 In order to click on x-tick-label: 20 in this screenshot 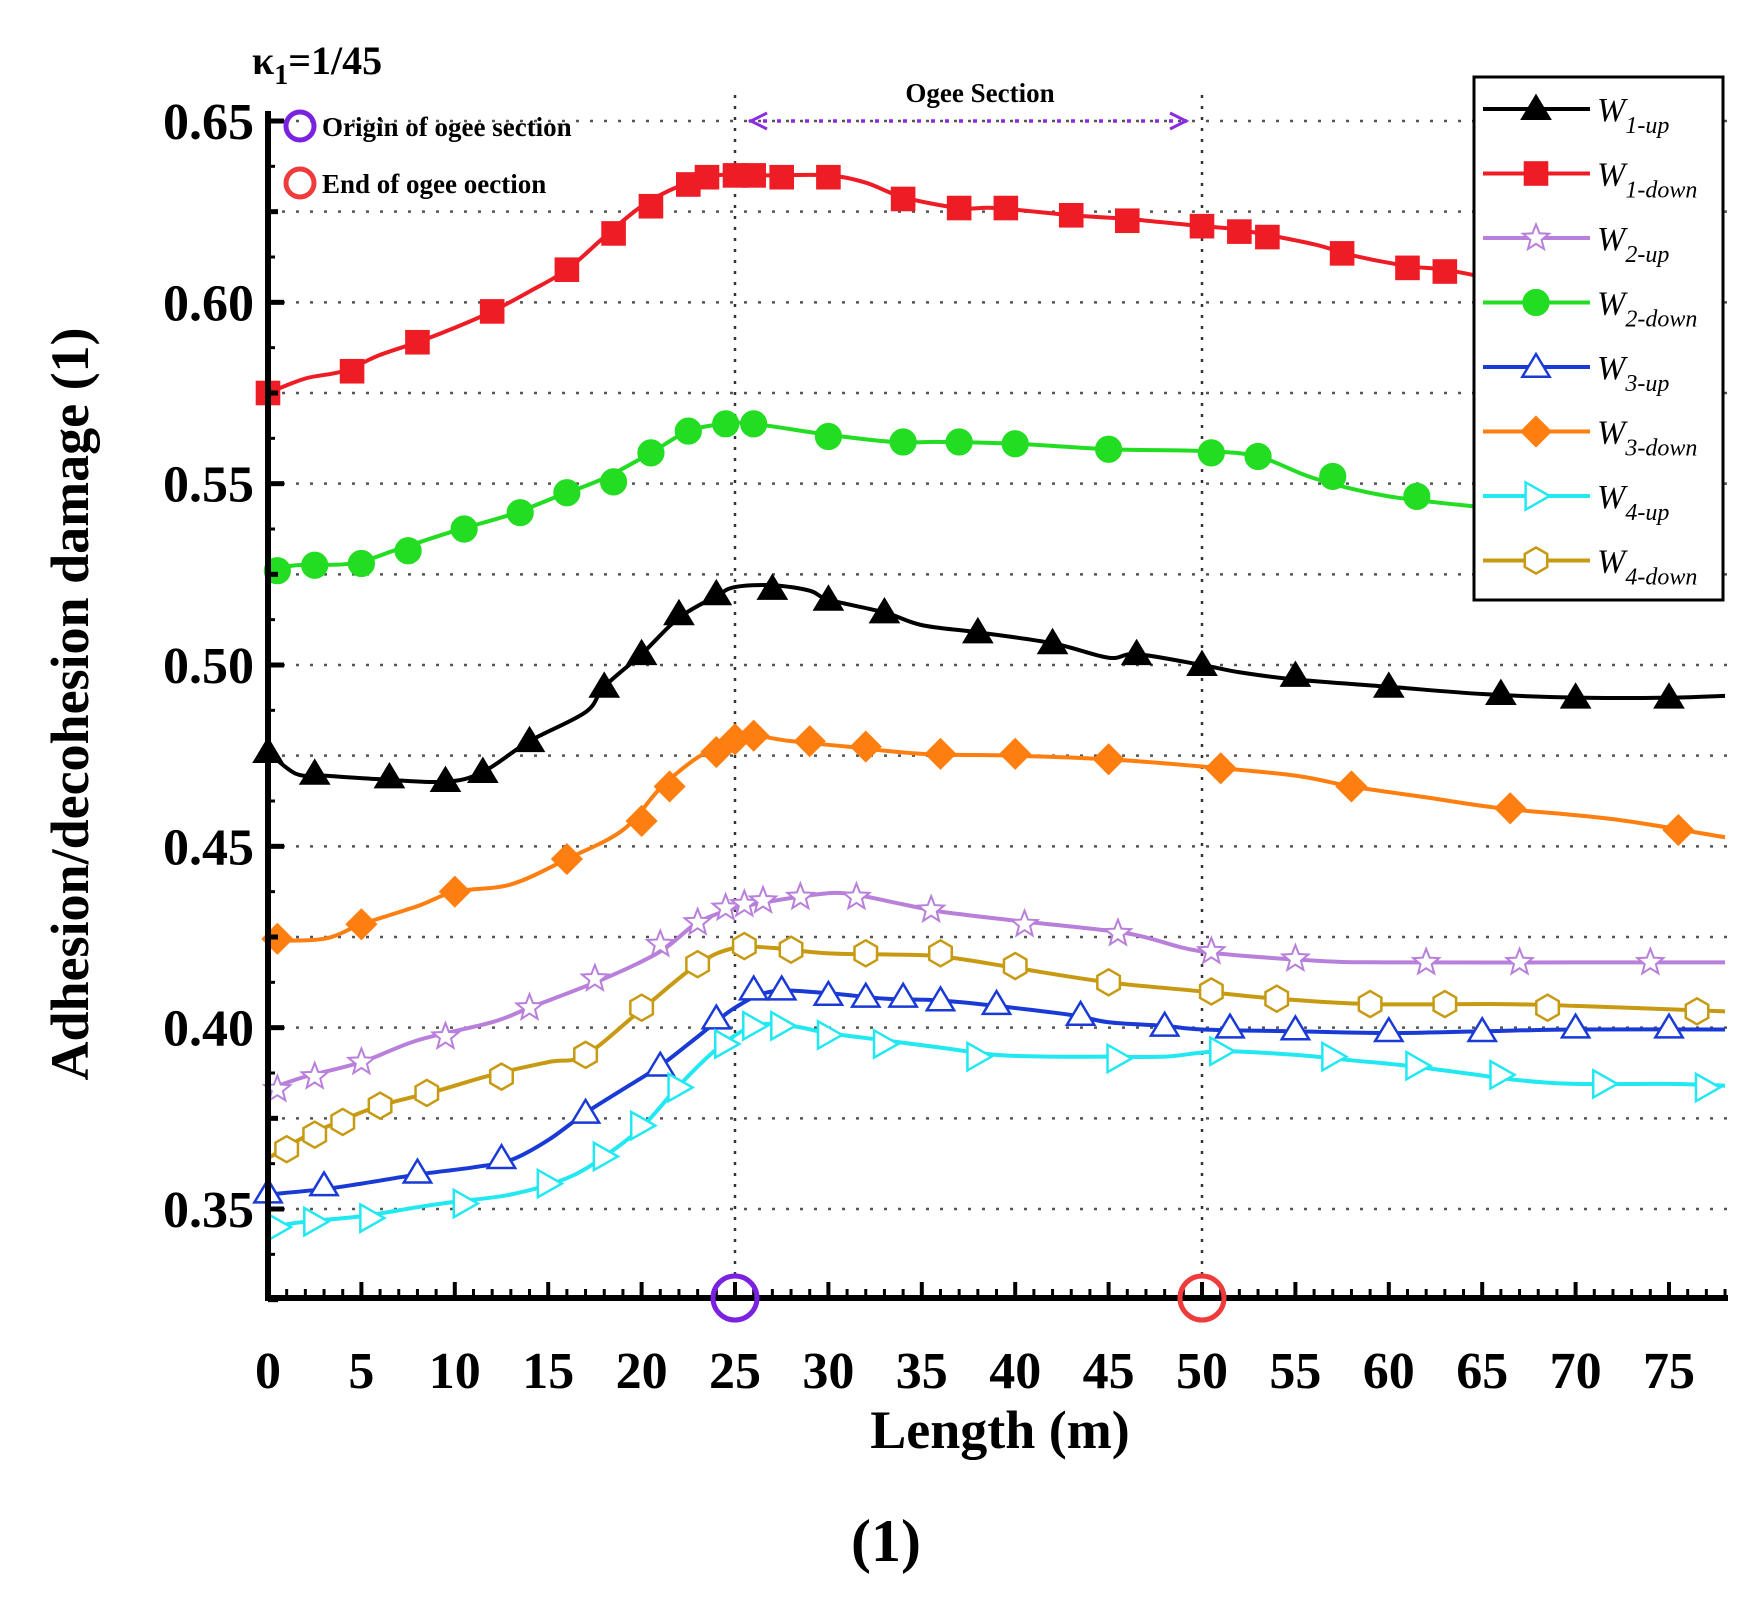, I will do `click(642, 1371)`.